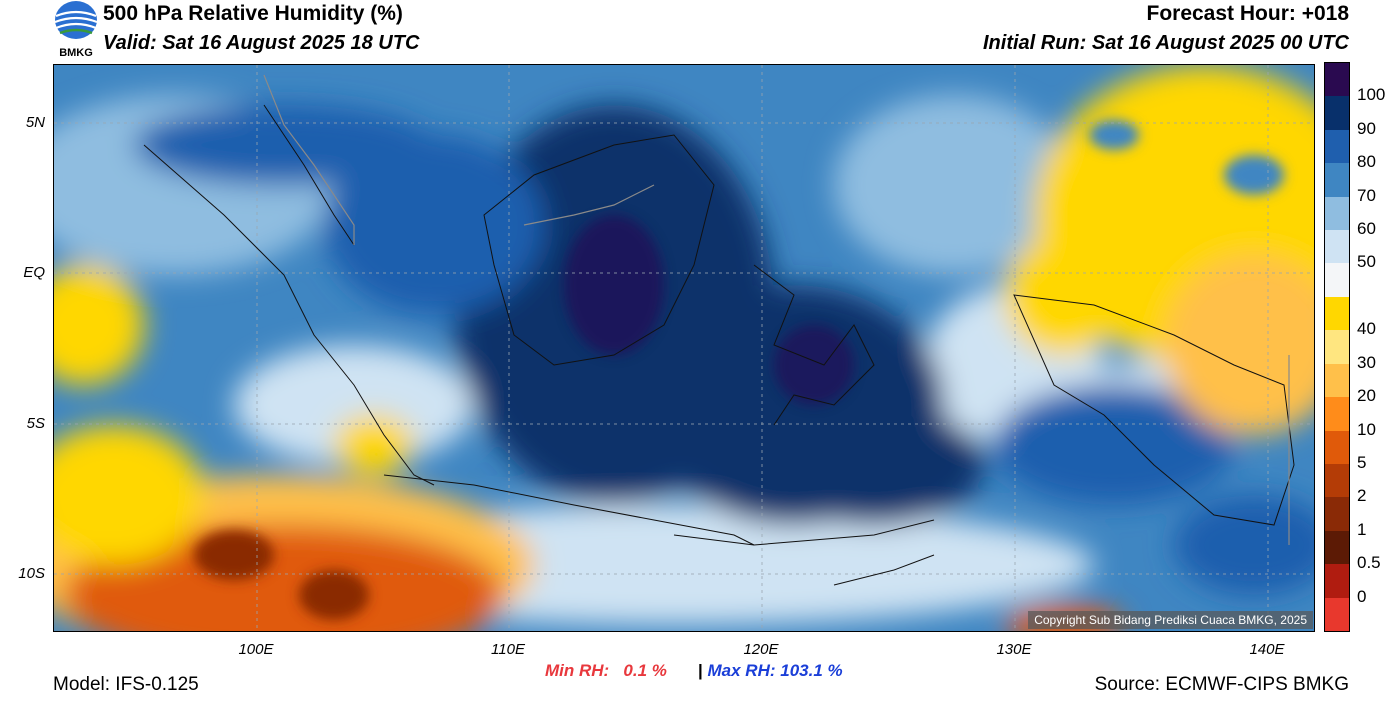  Describe the element at coordinates (35, 423) in the screenshot. I see `lat-label-5s: 5S` at that location.